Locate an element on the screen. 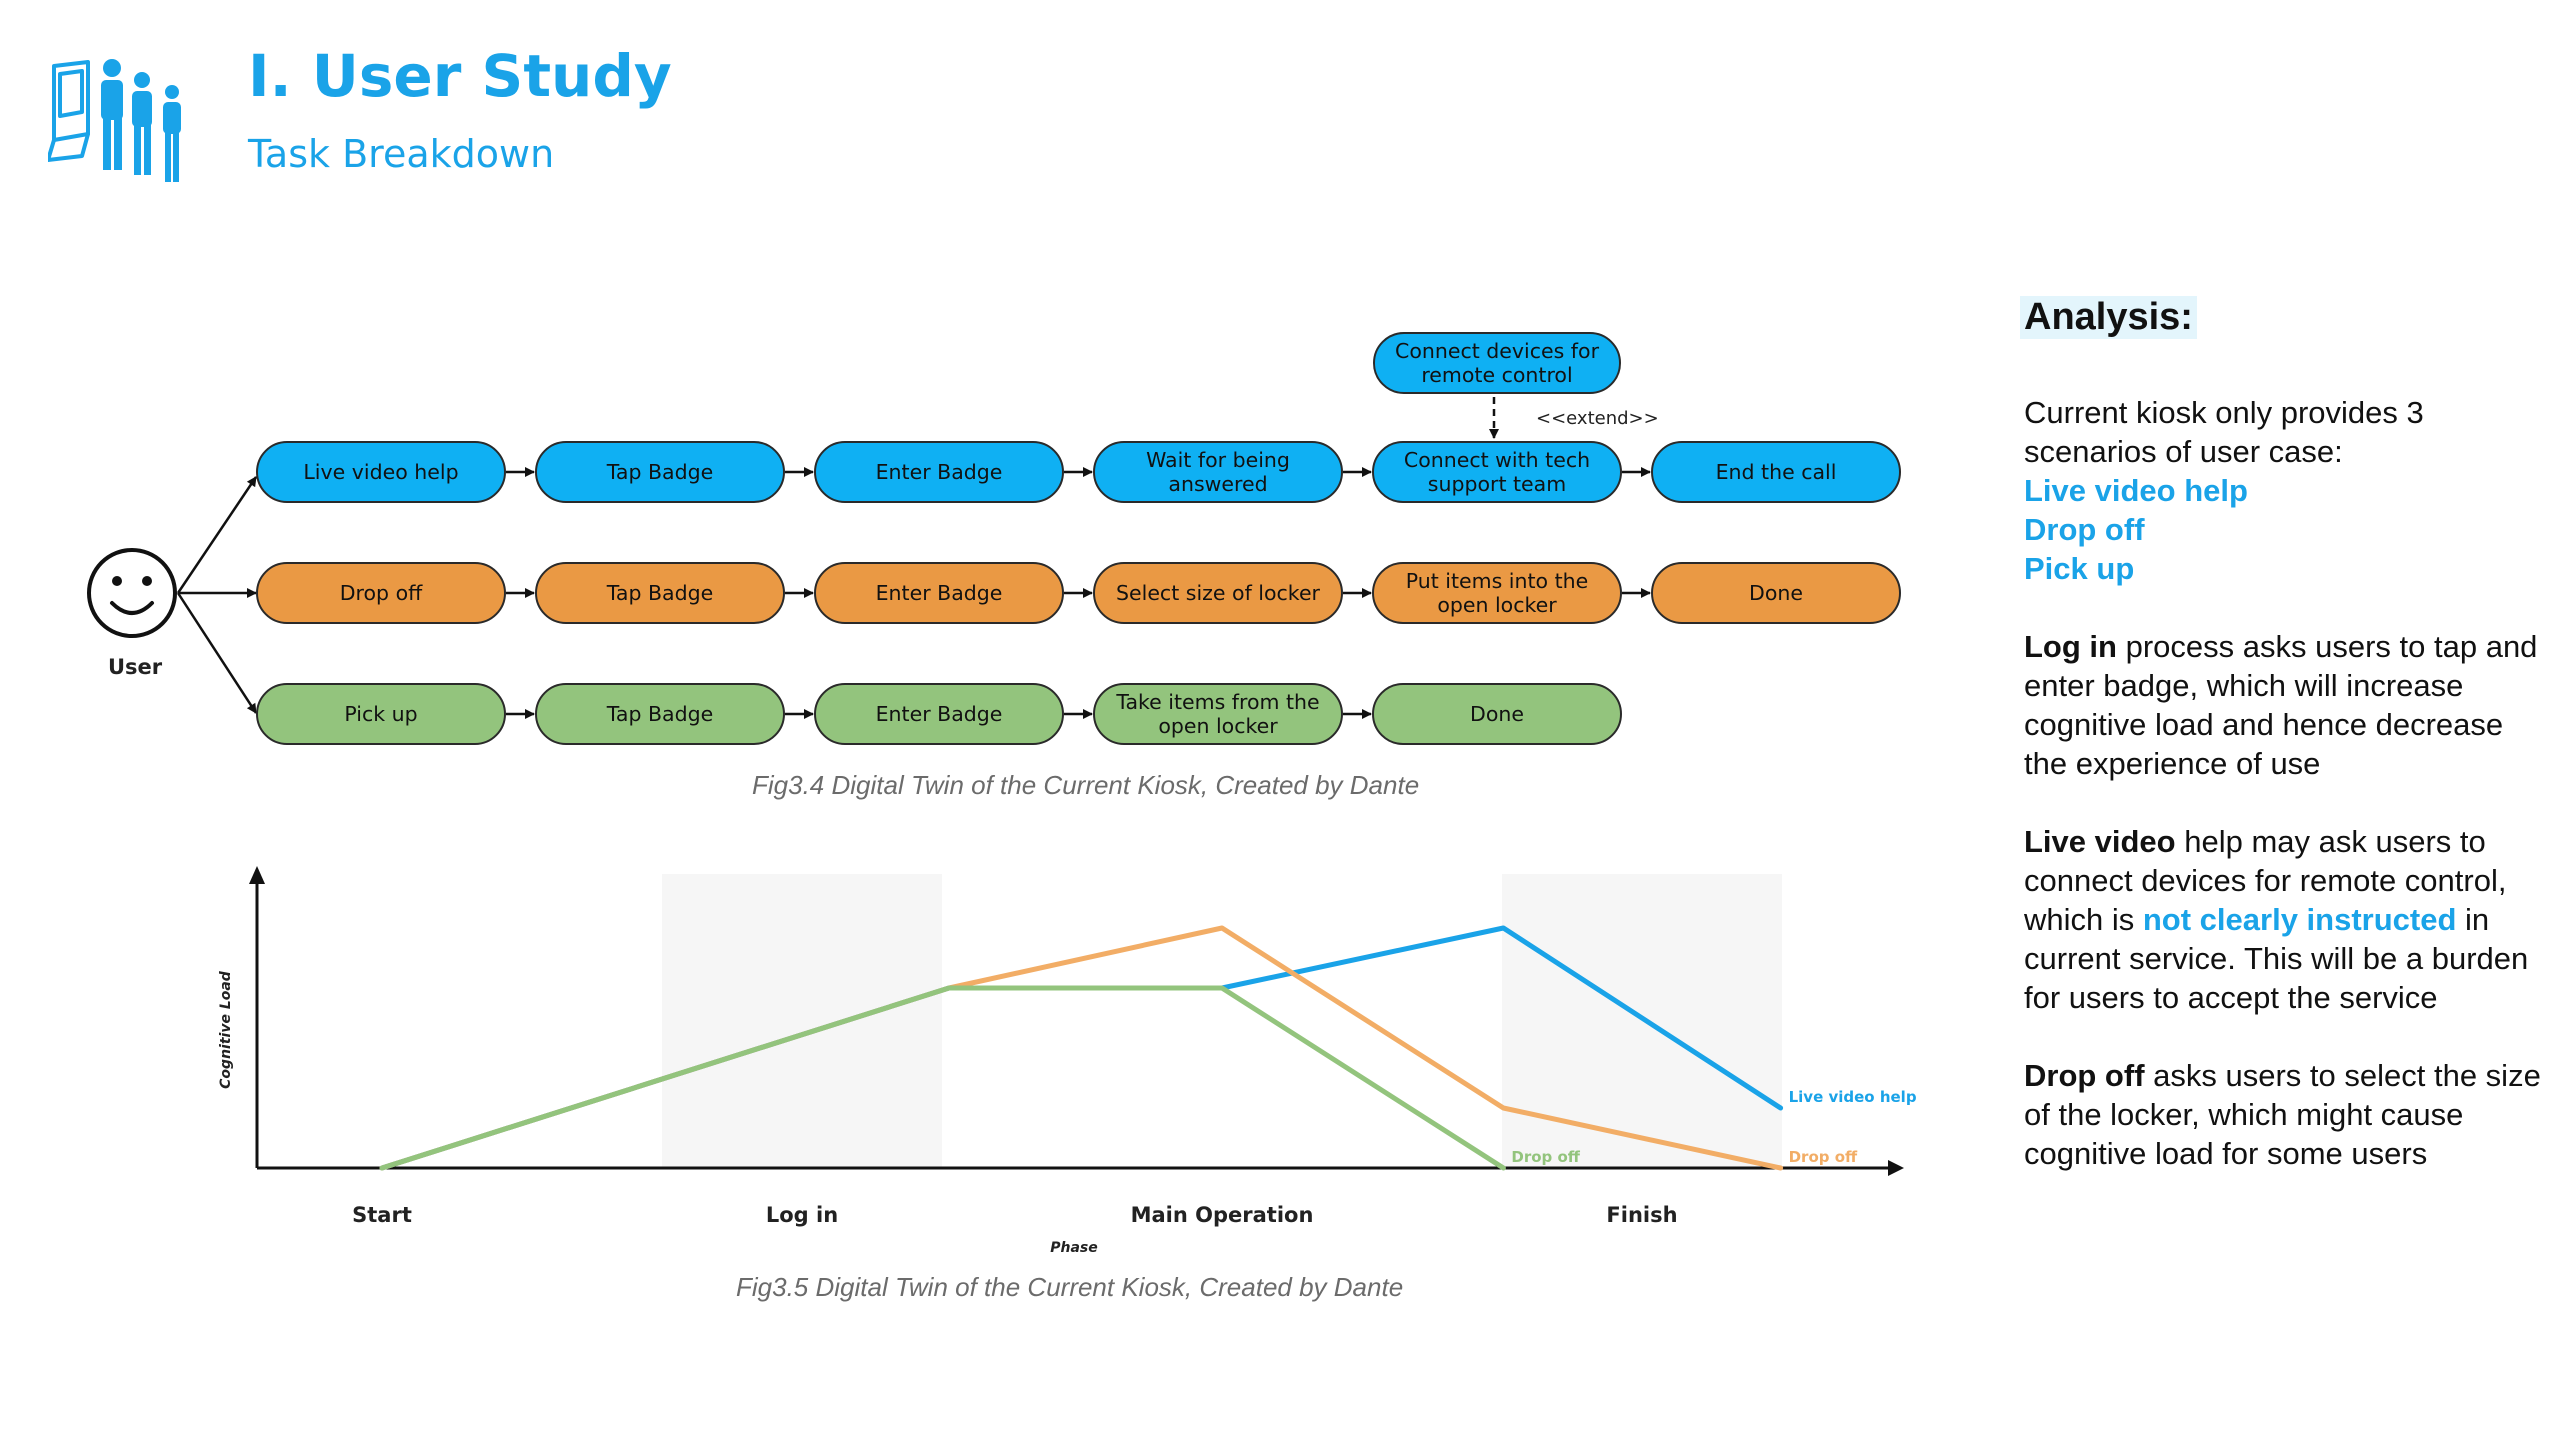 This screenshot has height=1440, width=2560. x-tick-label: Main Operation is located at coordinates (1222, 1215).